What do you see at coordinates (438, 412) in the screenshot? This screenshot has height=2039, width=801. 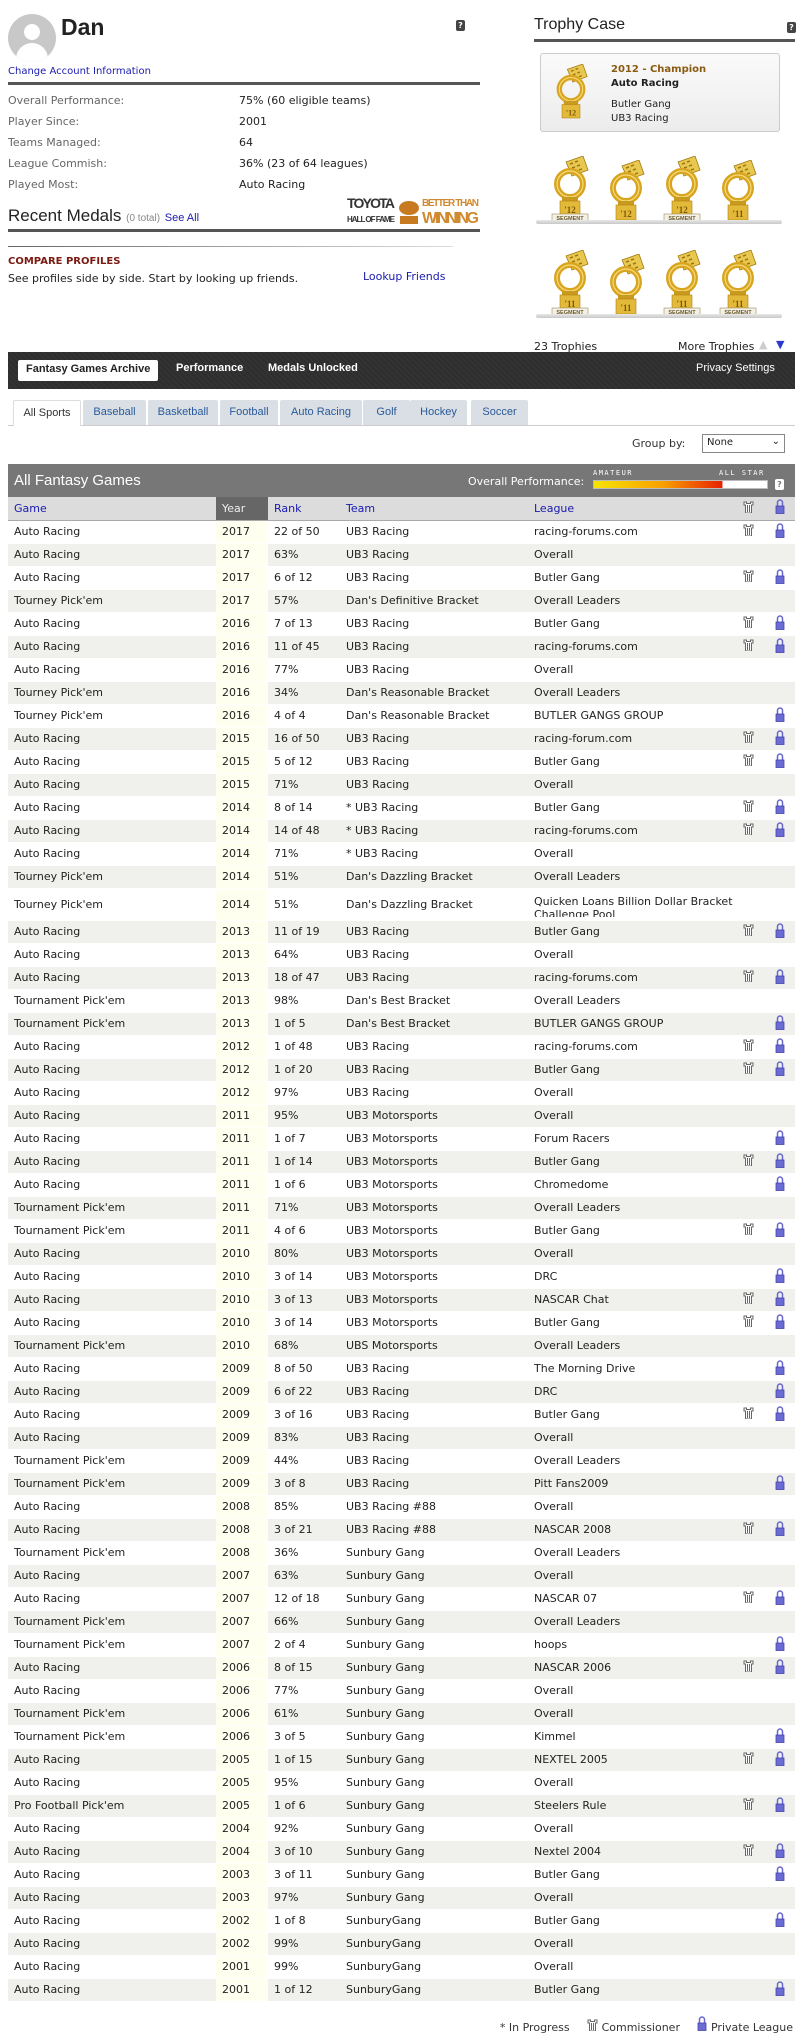 I see `sport-tab-hockey: Hockey` at bounding box center [438, 412].